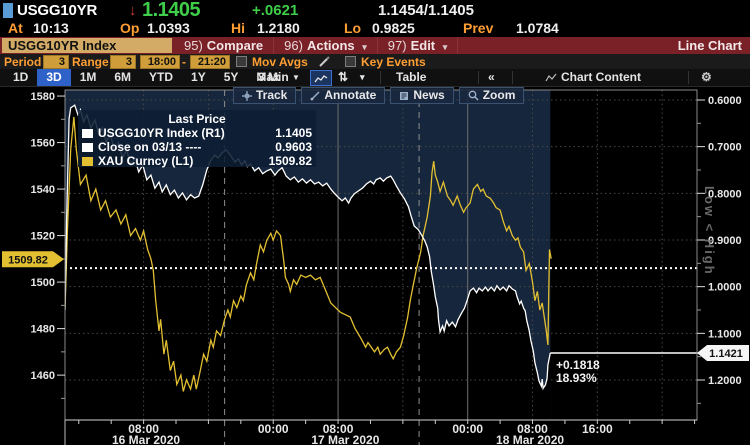 This screenshot has width=750, height=445. I want to click on legend-row: XAU Curncy (L1) 1509.82, so click(197, 161).